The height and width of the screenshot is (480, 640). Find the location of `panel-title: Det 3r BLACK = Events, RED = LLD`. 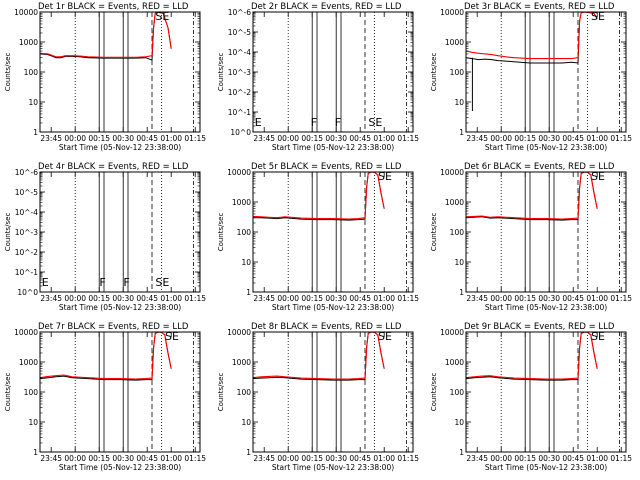

panel-title: Det 3r BLACK = Events, RED = LLD is located at coordinates (539, 7).